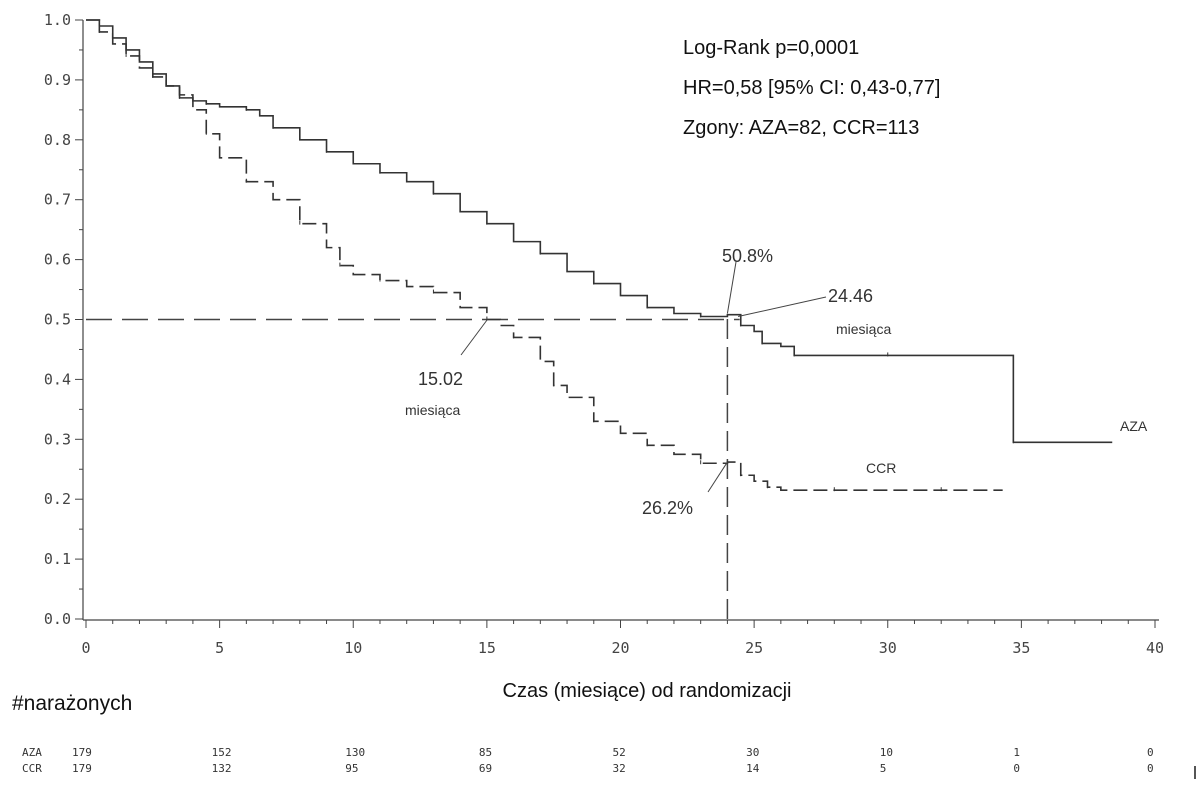 Image resolution: width=1201 pixels, height=787 pixels. Describe the element at coordinates (850, 296) in the screenshot. I see `aza-median-label: 24.46` at that location.